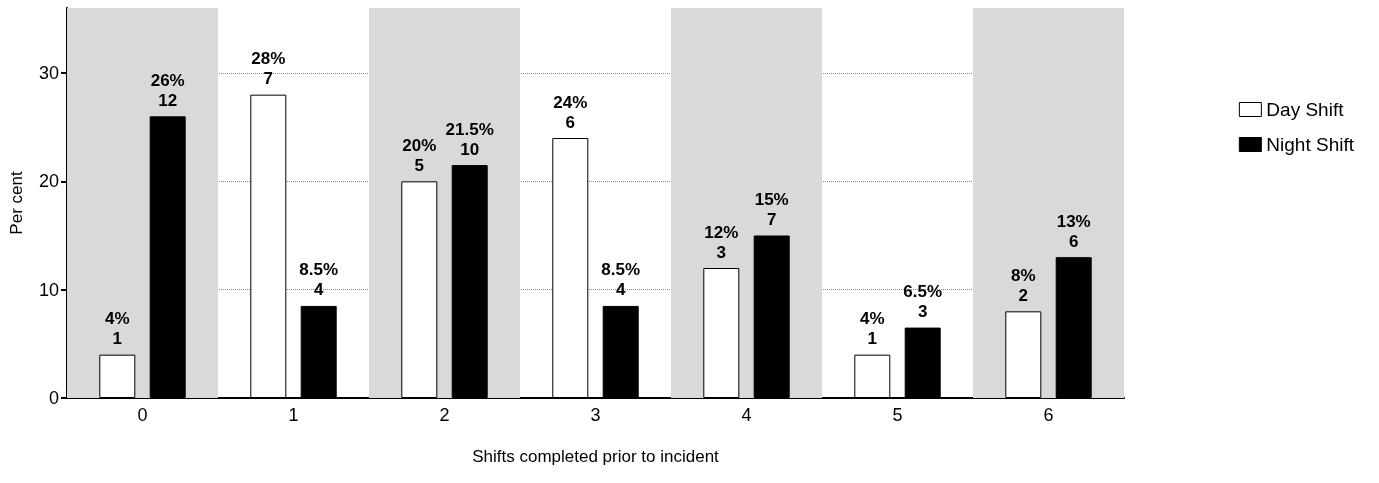  What do you see at coordinates (469, 139) in the screenshot?
I see `data-label: 21.5% 10` at bounding box center [469, 139].